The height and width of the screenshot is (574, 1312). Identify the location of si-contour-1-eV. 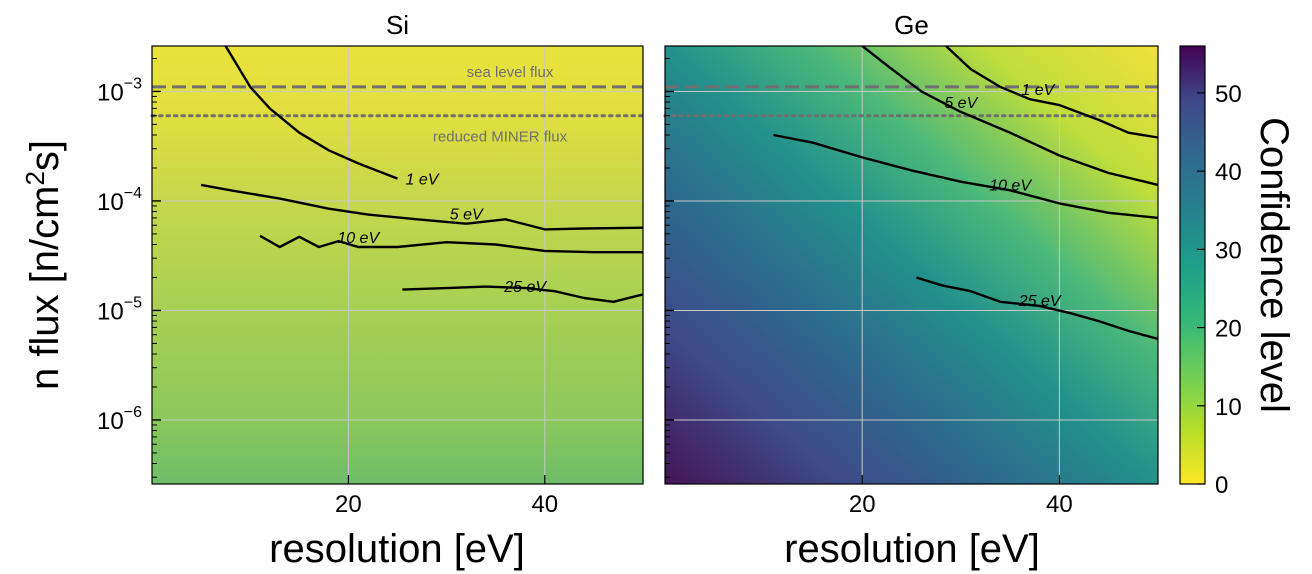
(311, 112).